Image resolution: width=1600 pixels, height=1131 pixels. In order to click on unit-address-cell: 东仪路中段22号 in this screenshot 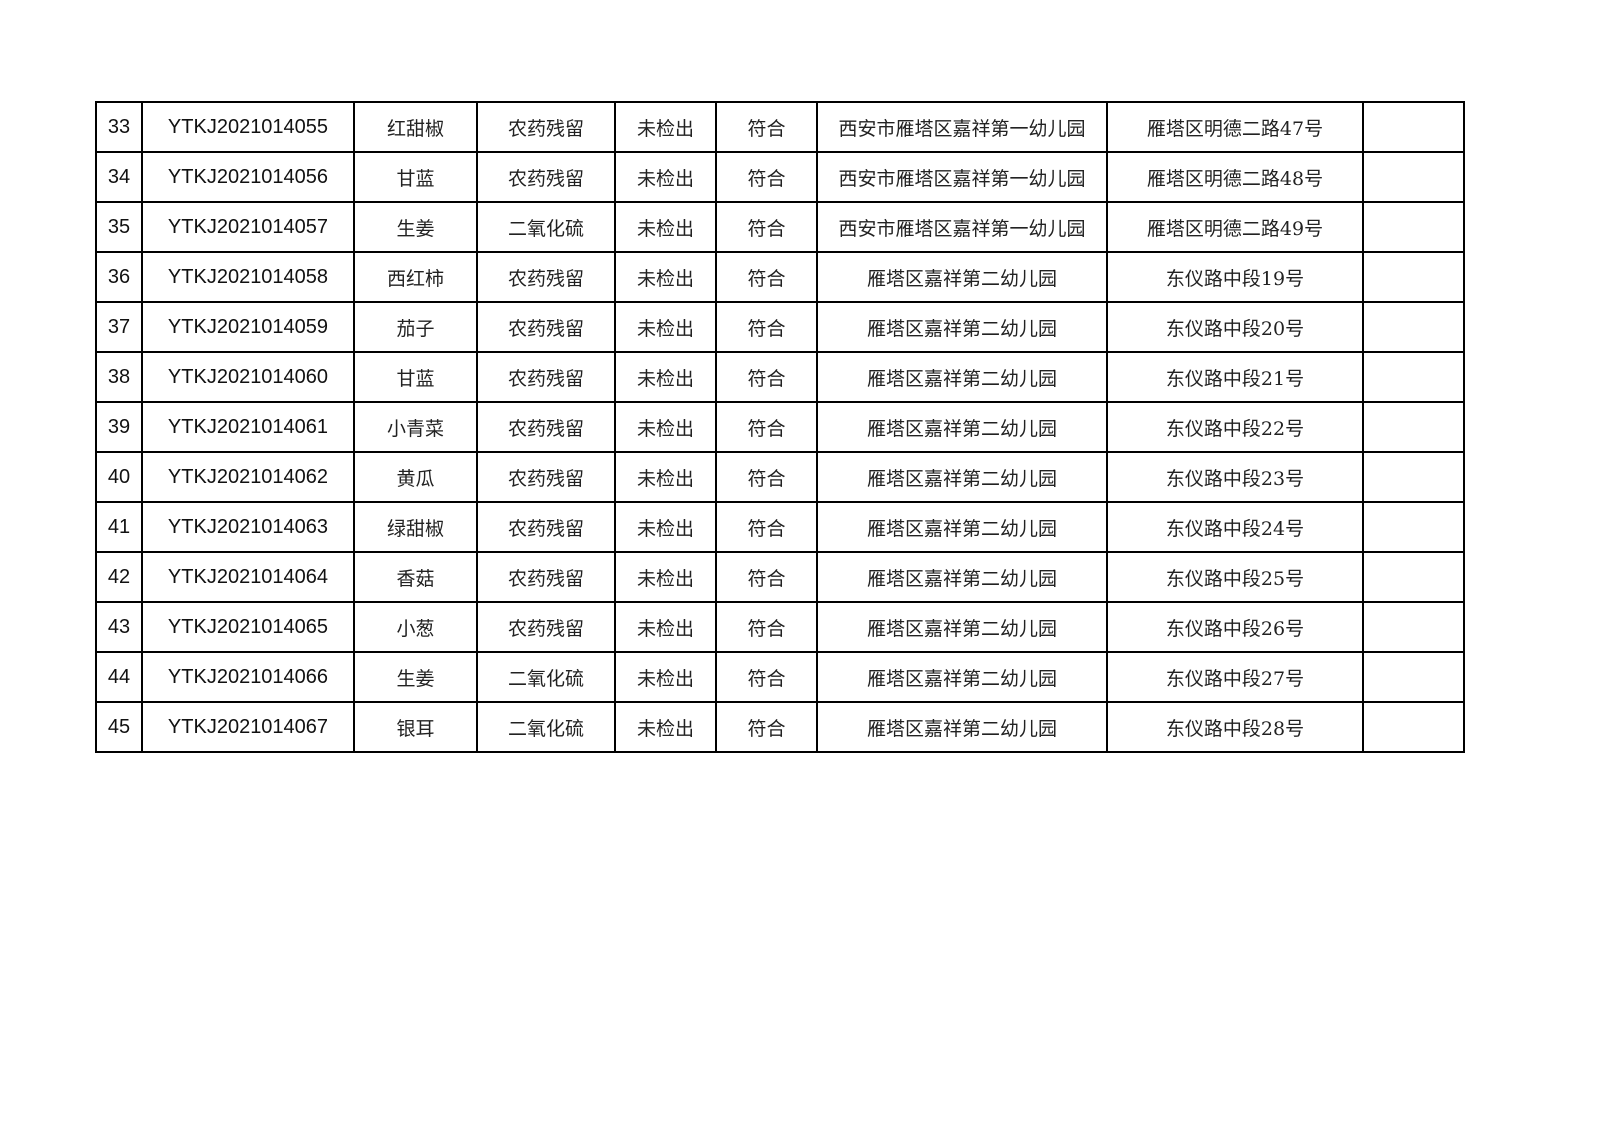, I will do `click(1235, 427)`.